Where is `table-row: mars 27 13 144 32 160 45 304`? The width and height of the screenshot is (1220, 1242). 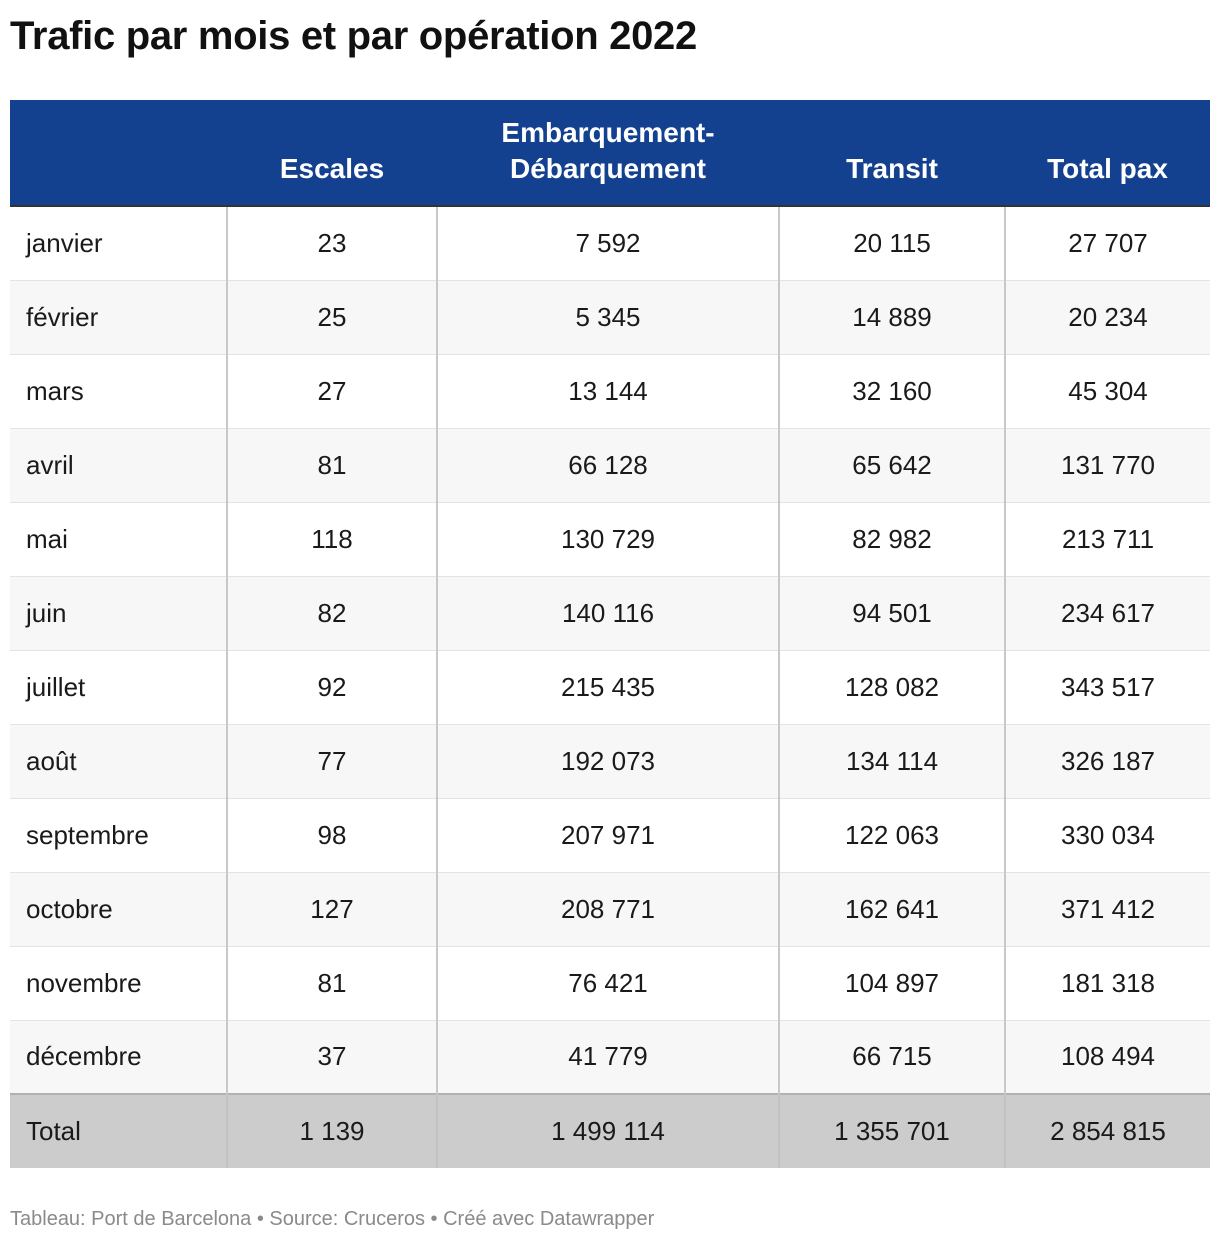 table-row: mars 27 13 144 32 160 45 304 is located at coordinates (610, 391).